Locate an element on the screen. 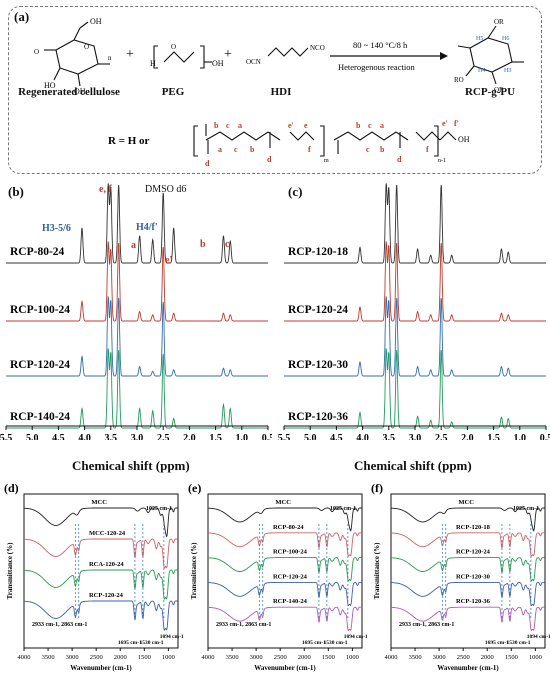 The height and width of the screenshot is (673, 550). nmr-annot-b: b is located at coordinates (203, 244).